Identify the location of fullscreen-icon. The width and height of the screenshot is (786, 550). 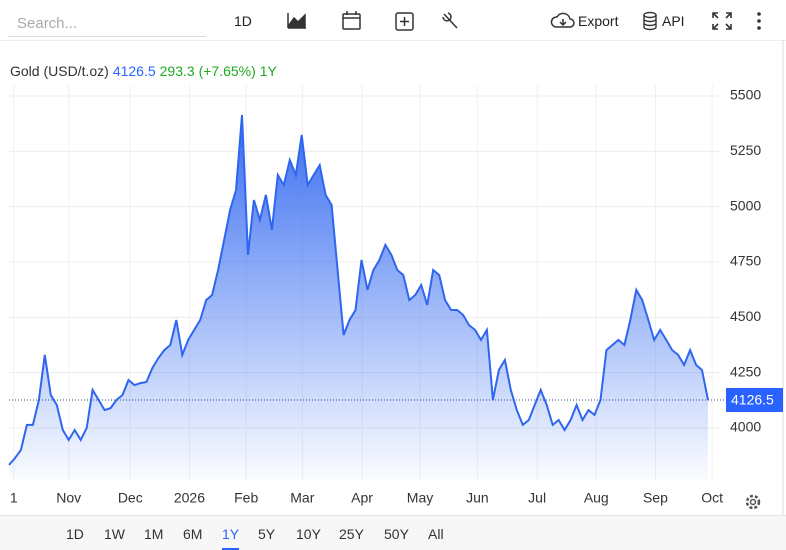
(722, 21).